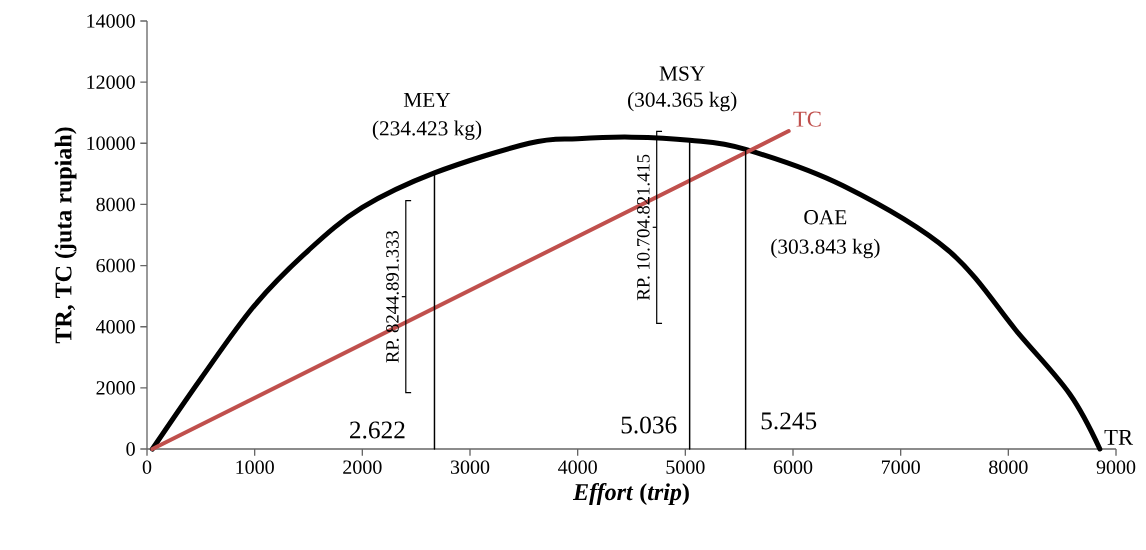 The image size is (1146, 550). What do you see at coordinates (789, 421) in the screenshot?
I see `annotation: 5.245` at bounding box center [789, 421].